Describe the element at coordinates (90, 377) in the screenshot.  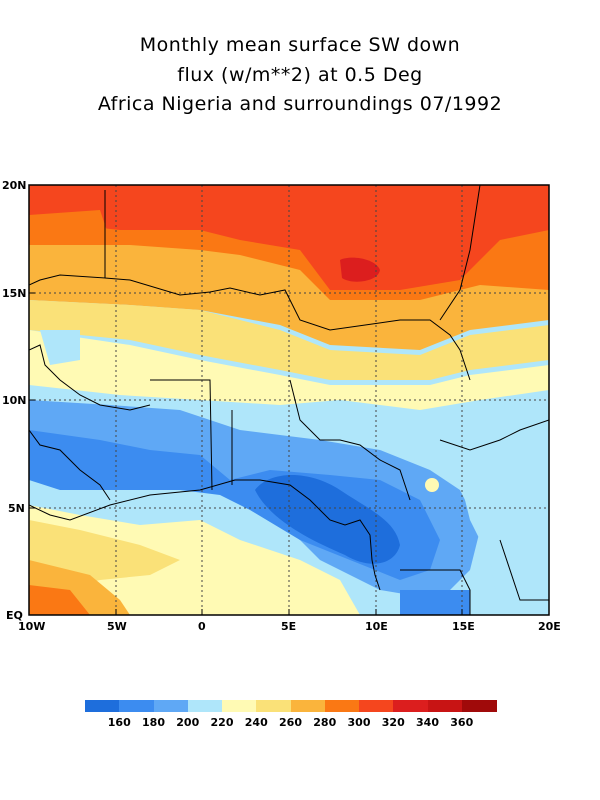
I see `border-guinea` at that location.